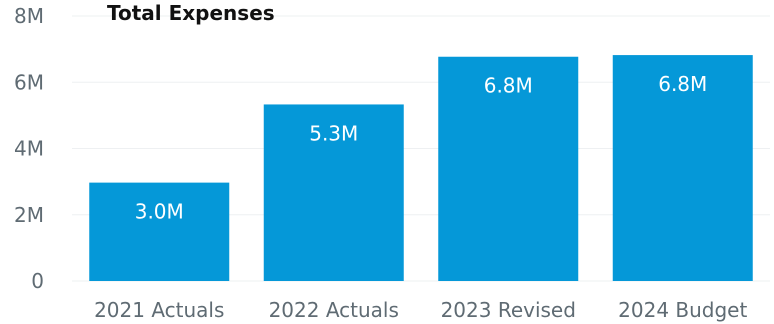  I want to click on chart-title: Total Expenses, so click(191, 13).